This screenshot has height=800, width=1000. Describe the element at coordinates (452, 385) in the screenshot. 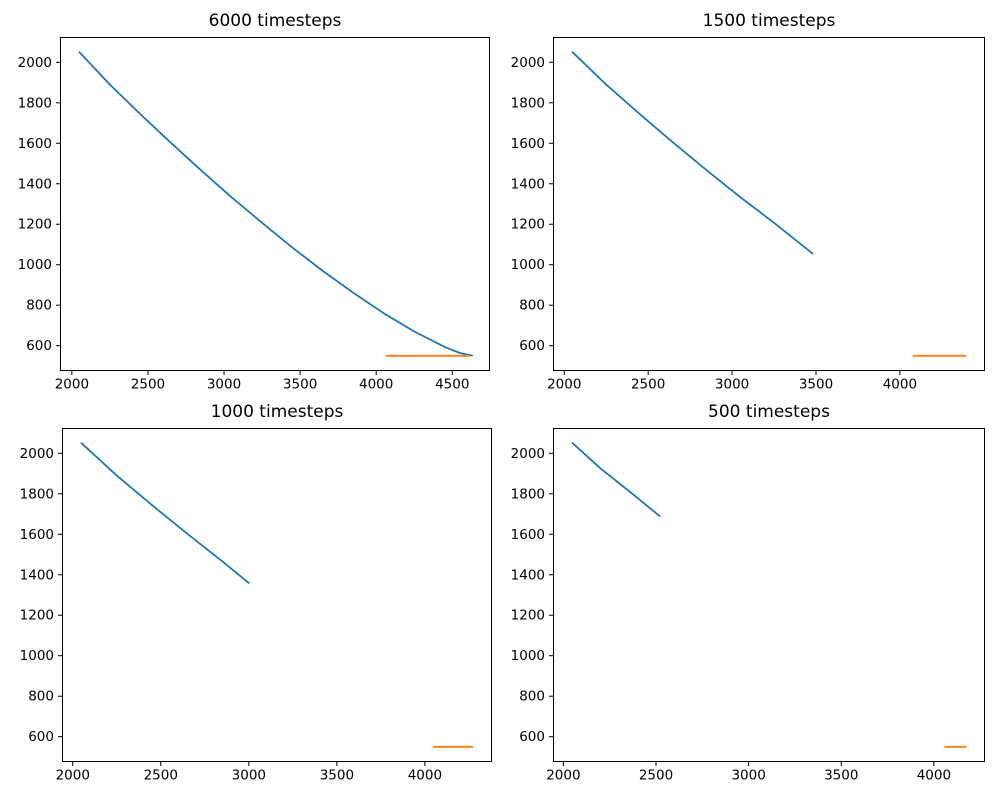

I see `x-tick-label: 4500` at that location.